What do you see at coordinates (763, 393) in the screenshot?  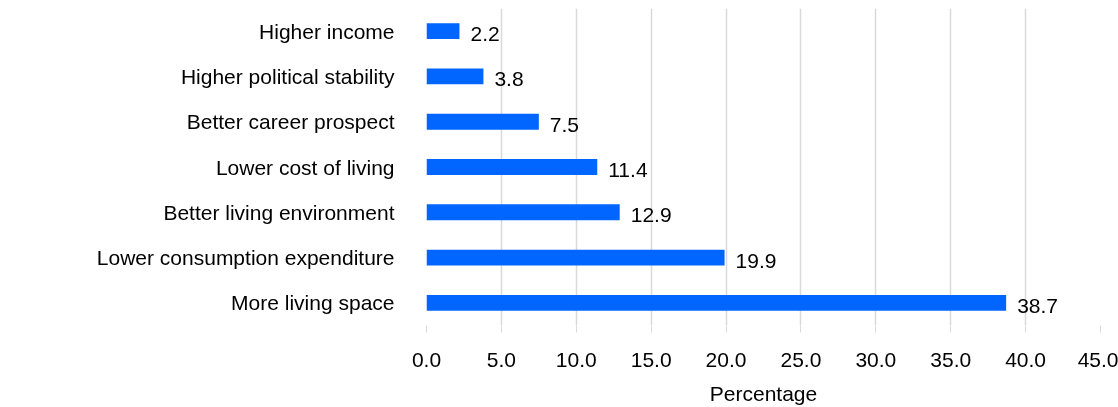 I see `x-axis-title: Percentage` at bounding box center [763, 393].